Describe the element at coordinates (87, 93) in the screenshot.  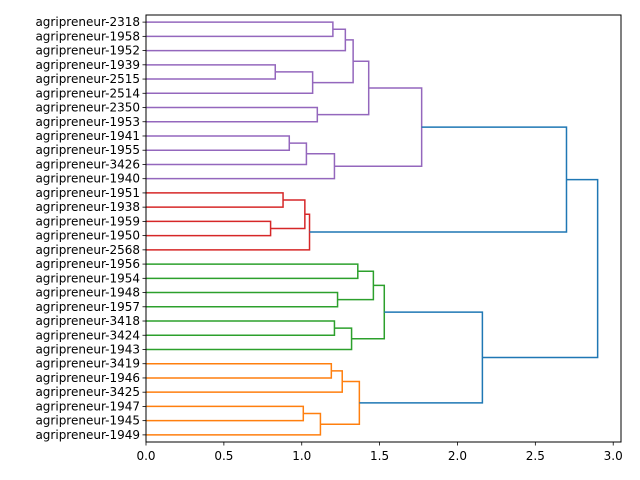
I see `leaf-label: agripreneur-2514` at that location.